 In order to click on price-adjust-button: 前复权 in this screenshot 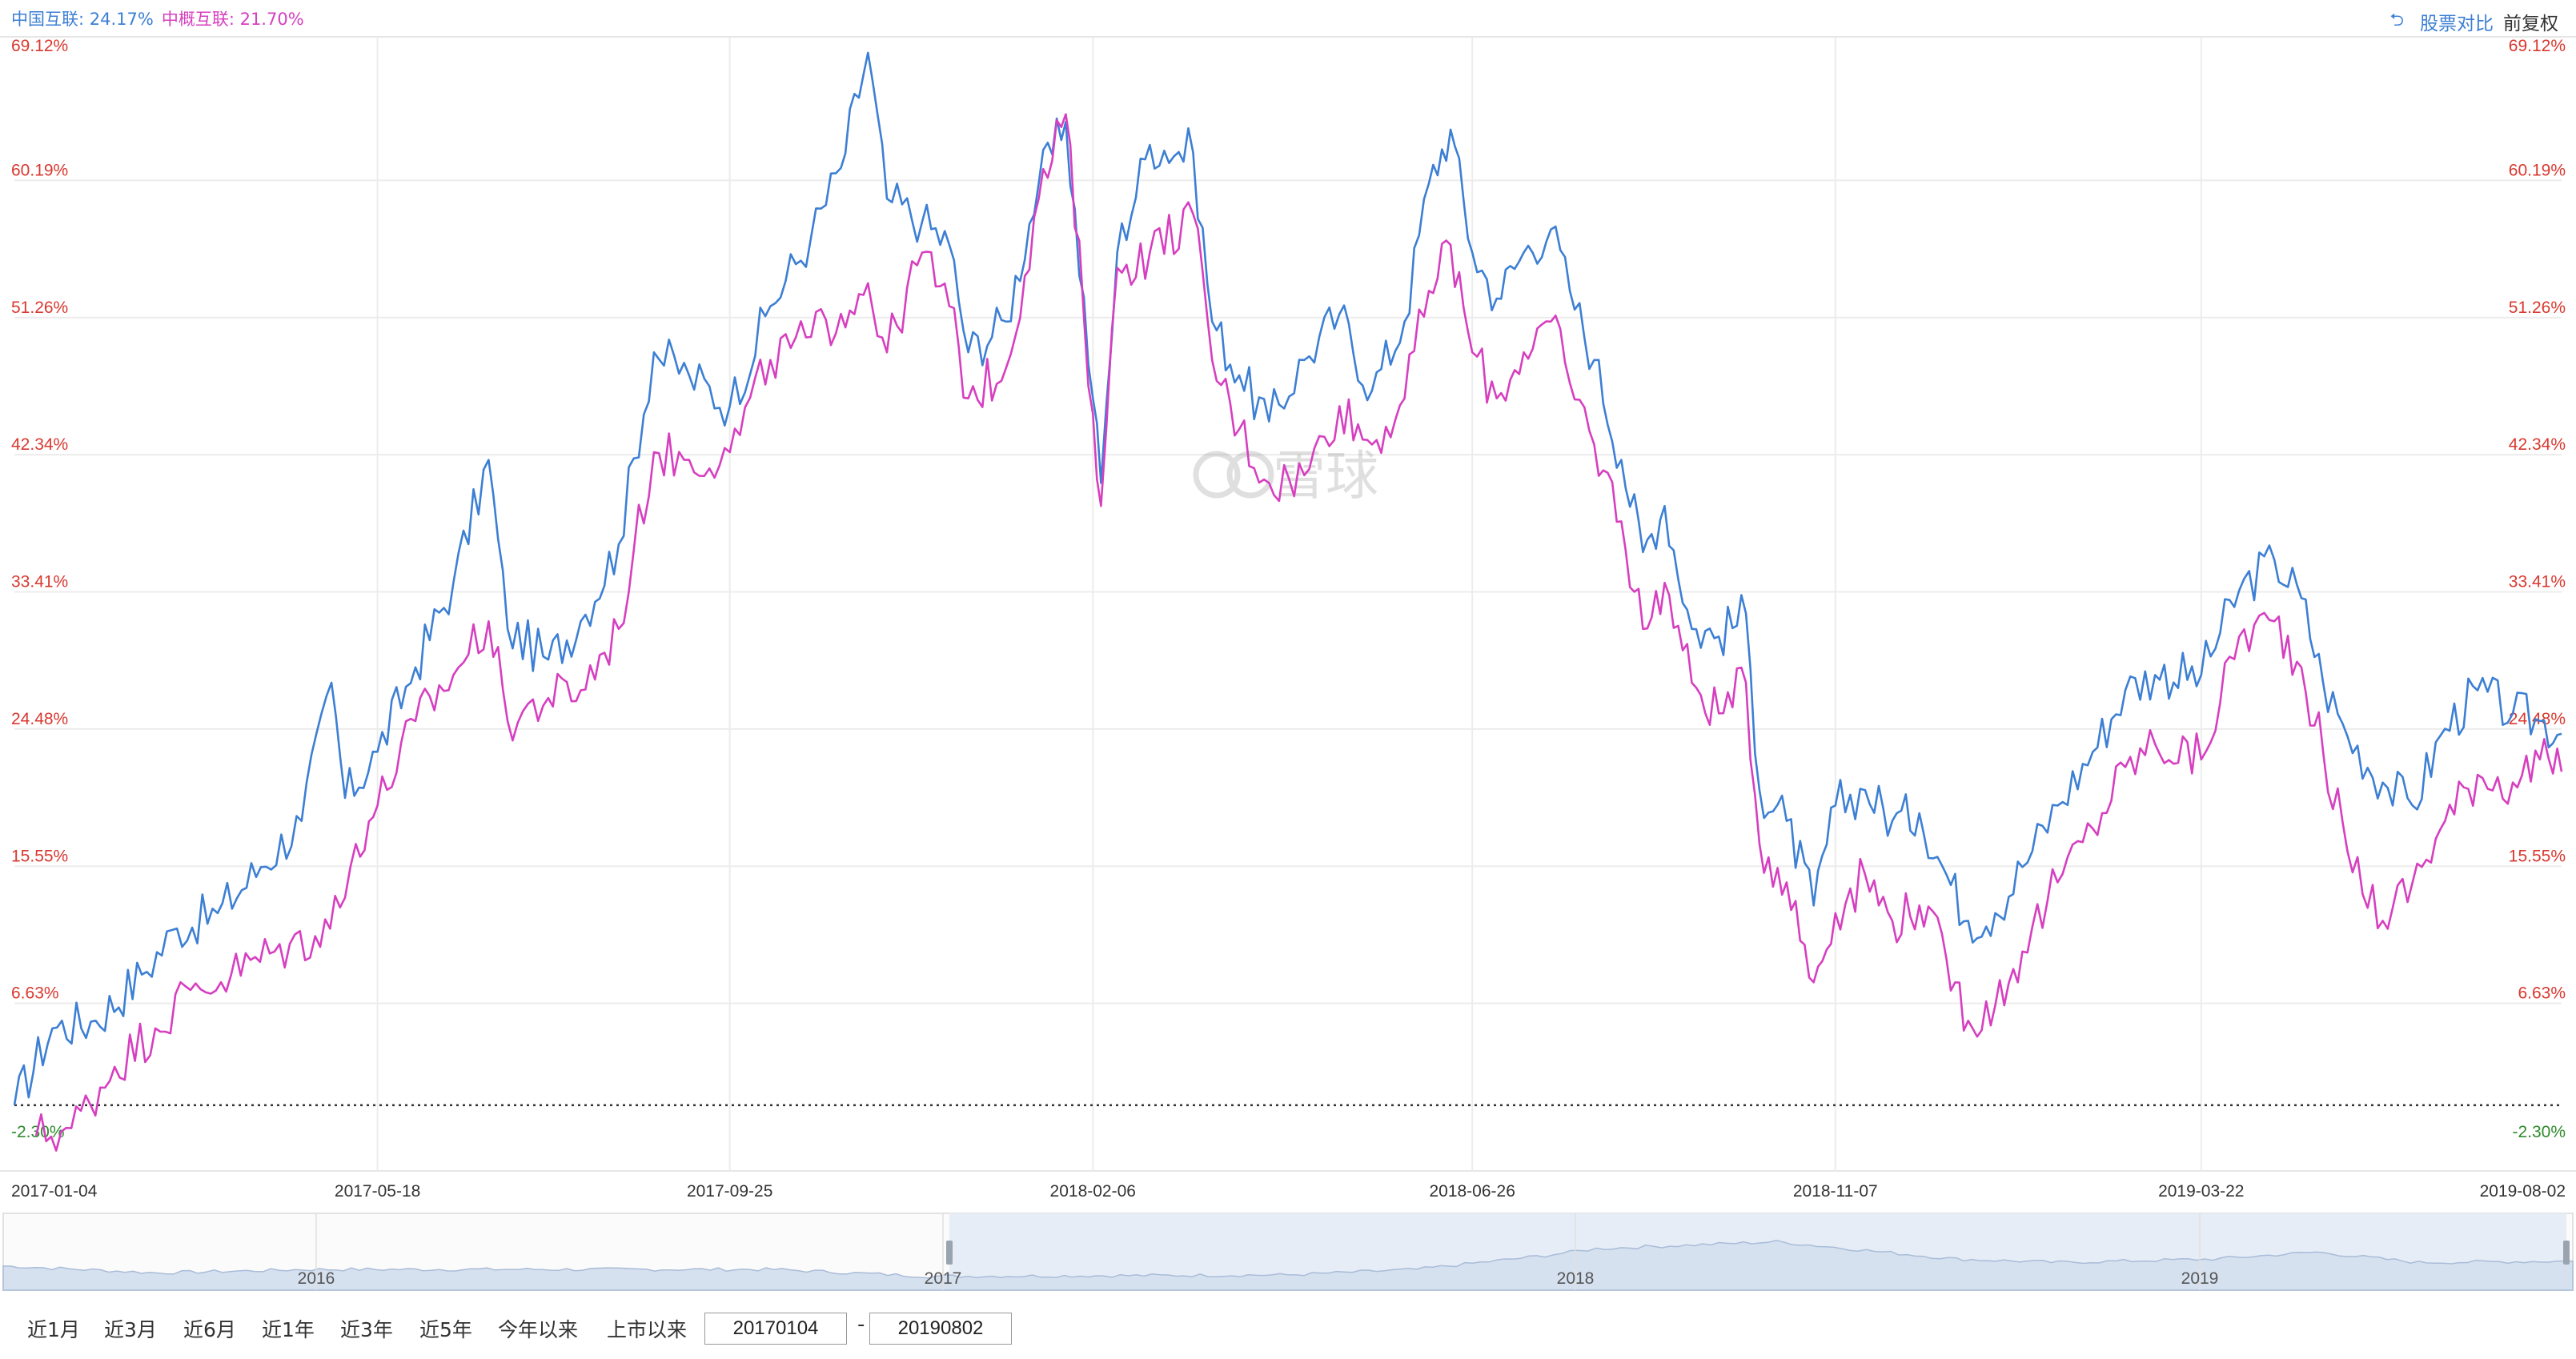, I will do `click(2530, 24)`.